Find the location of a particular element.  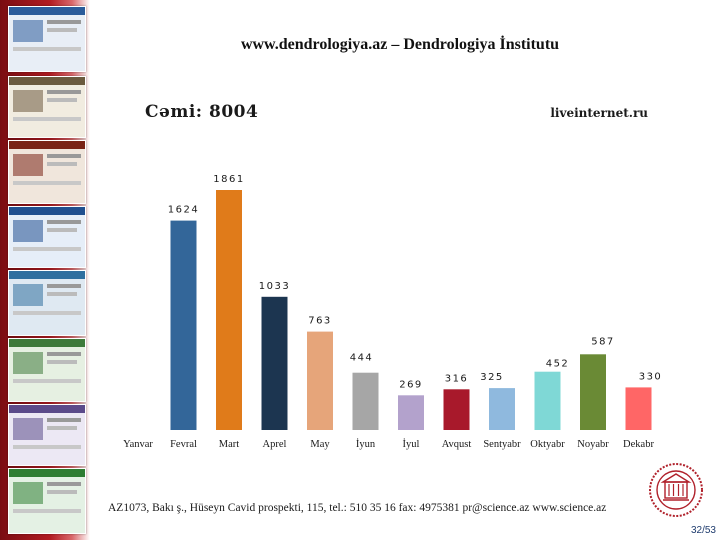

category-label-sentyabr: Sentyabr is located at coordinates (502, 444).